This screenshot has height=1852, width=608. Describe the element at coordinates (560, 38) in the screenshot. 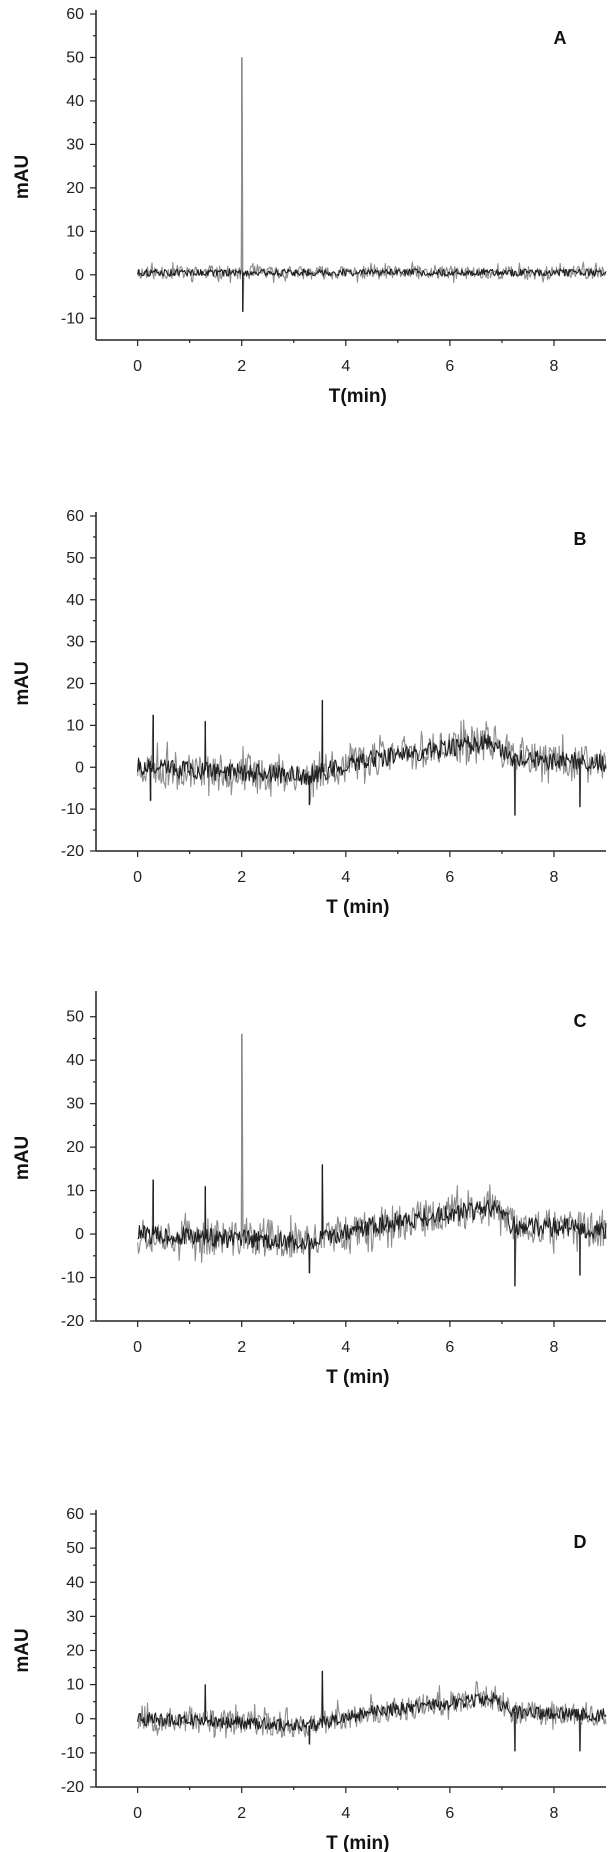

I see `panel-label: A` at that location.